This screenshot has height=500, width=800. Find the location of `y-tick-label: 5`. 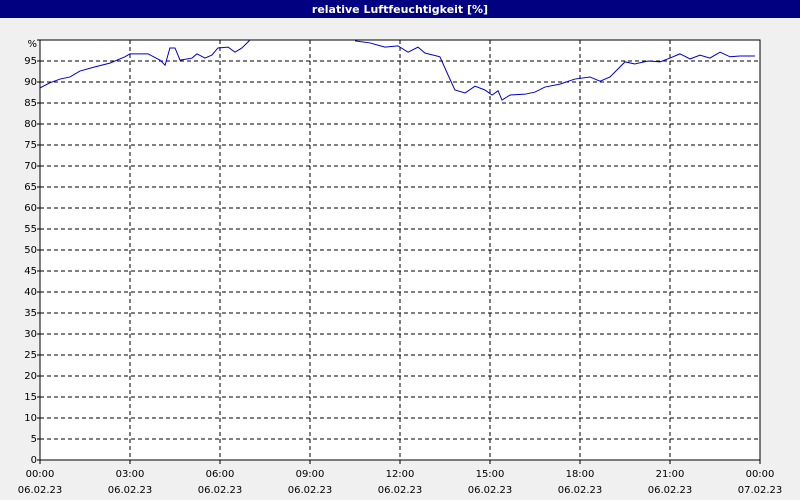

y-tick-label: 5 is located at coordinates (34, 439).